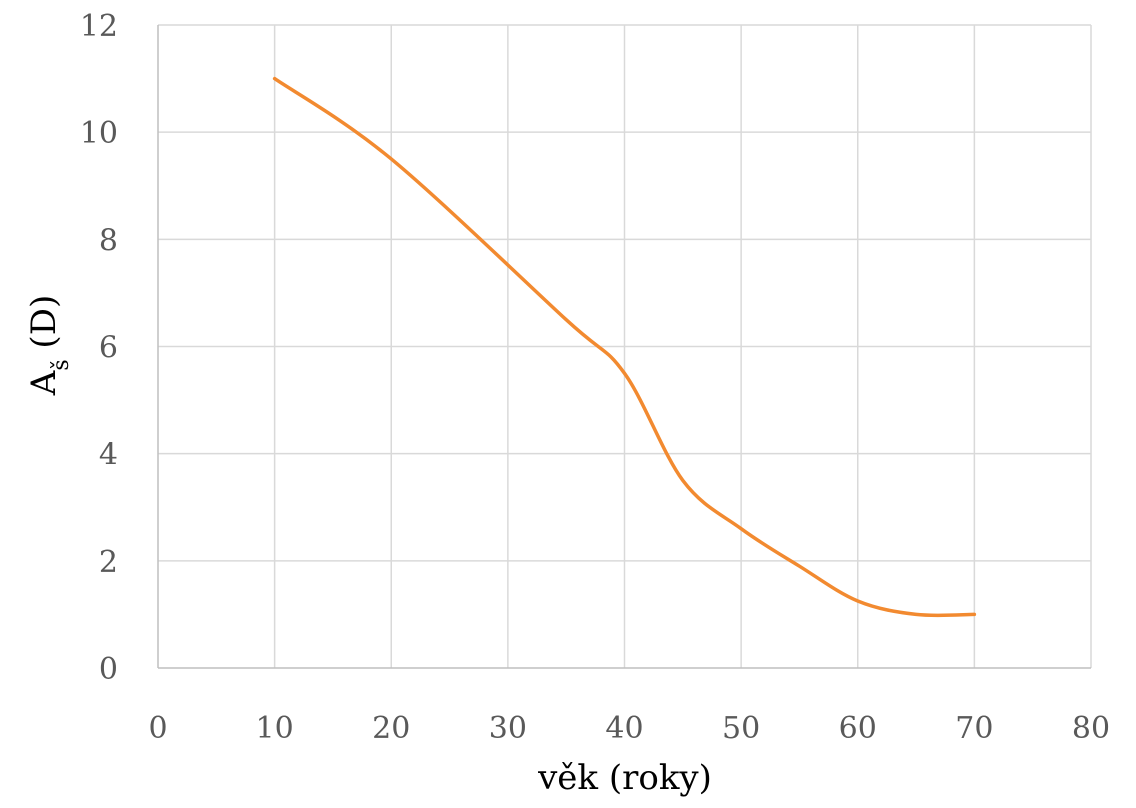 This screenshot has height=808, width=1136. I want to click on y-tick-label: 4, so click(108, 455).